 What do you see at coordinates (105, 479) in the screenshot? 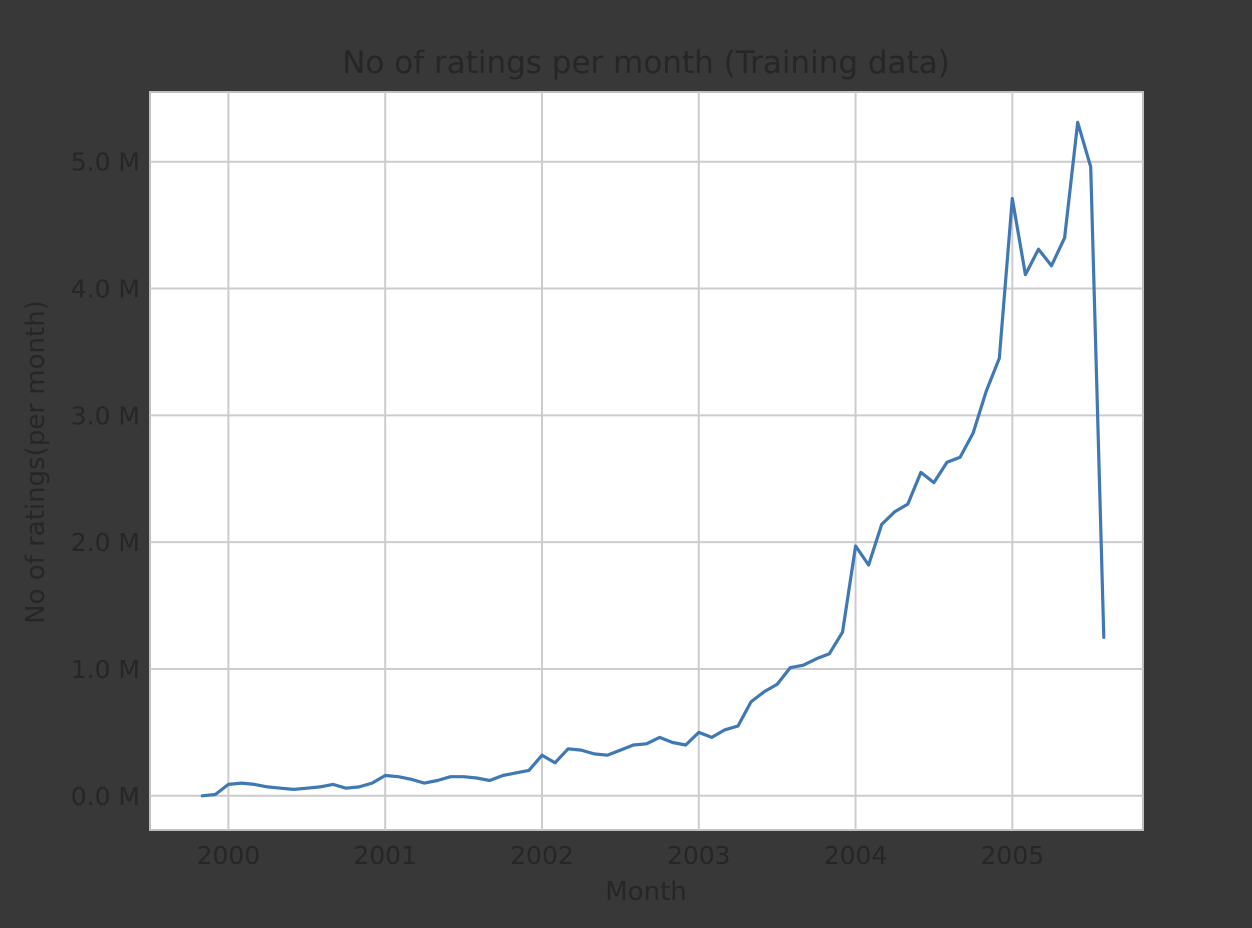
I see `y-tick-labels: 0.0 M 1.0 M 2.0 M 3.0 M 4.0 M 5.0 M` at bounding box center [105, 479].